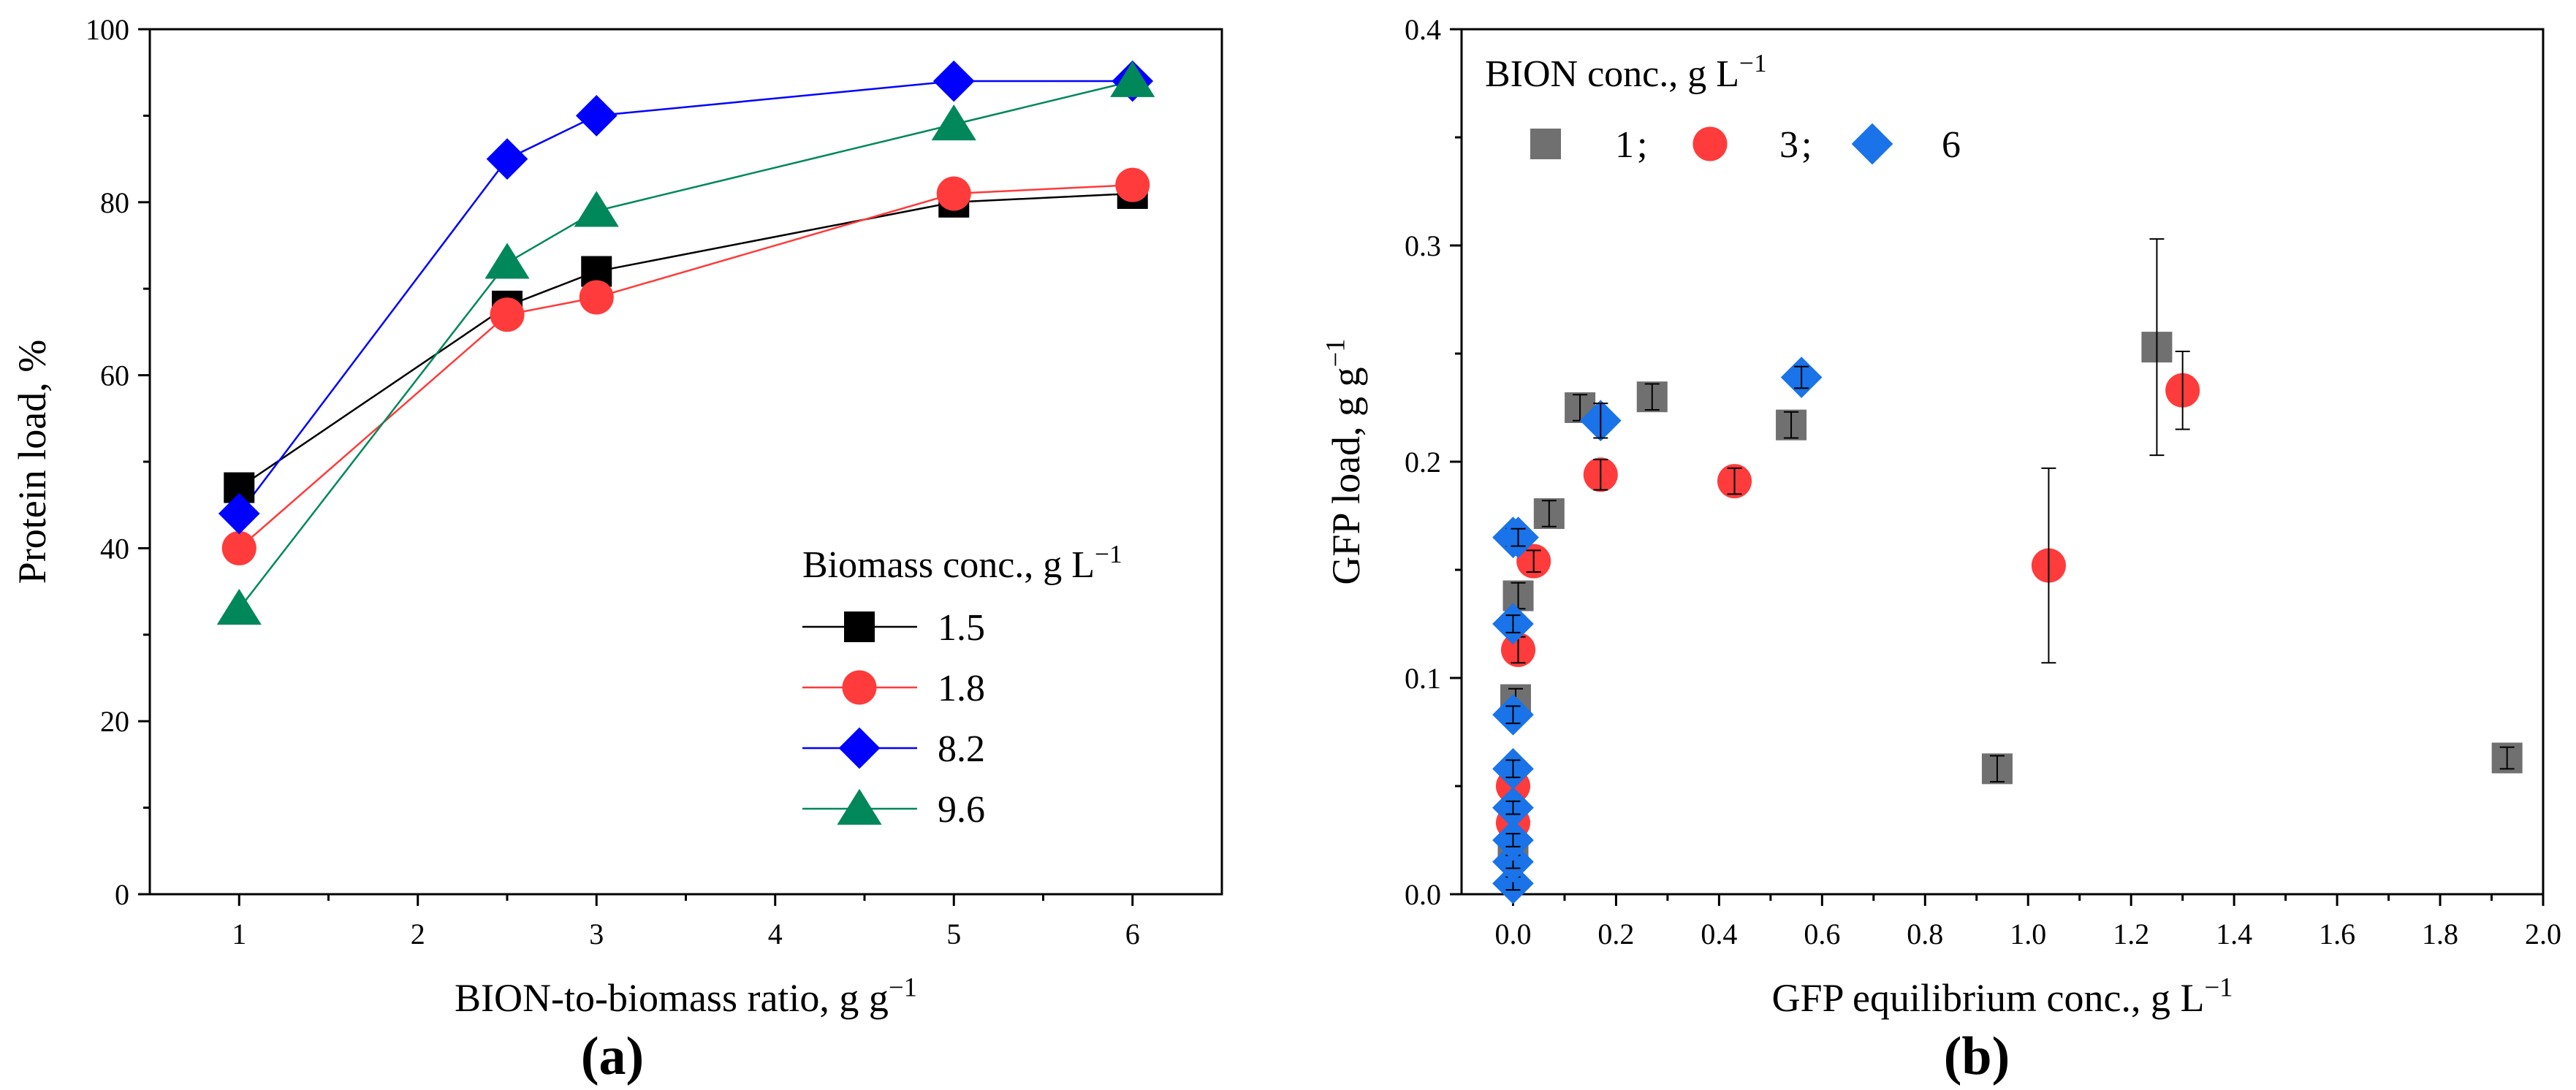  What do you see at coordinates (776, 934) in the screenshot?
I see `panel-a-x-tick-label: 4` at bounding box center [776, 934].